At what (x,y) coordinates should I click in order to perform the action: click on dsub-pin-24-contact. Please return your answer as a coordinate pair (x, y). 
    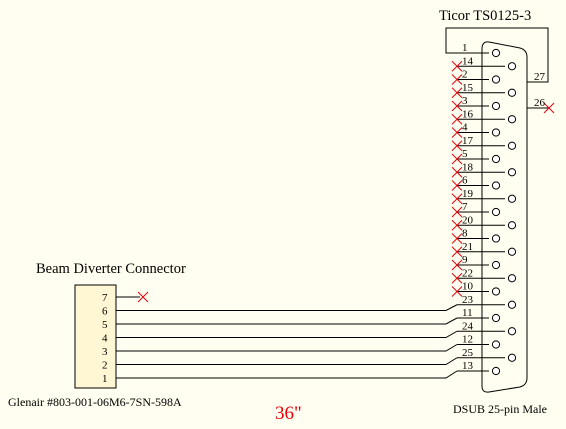
    Looking at the image, I should click on (512, 331).